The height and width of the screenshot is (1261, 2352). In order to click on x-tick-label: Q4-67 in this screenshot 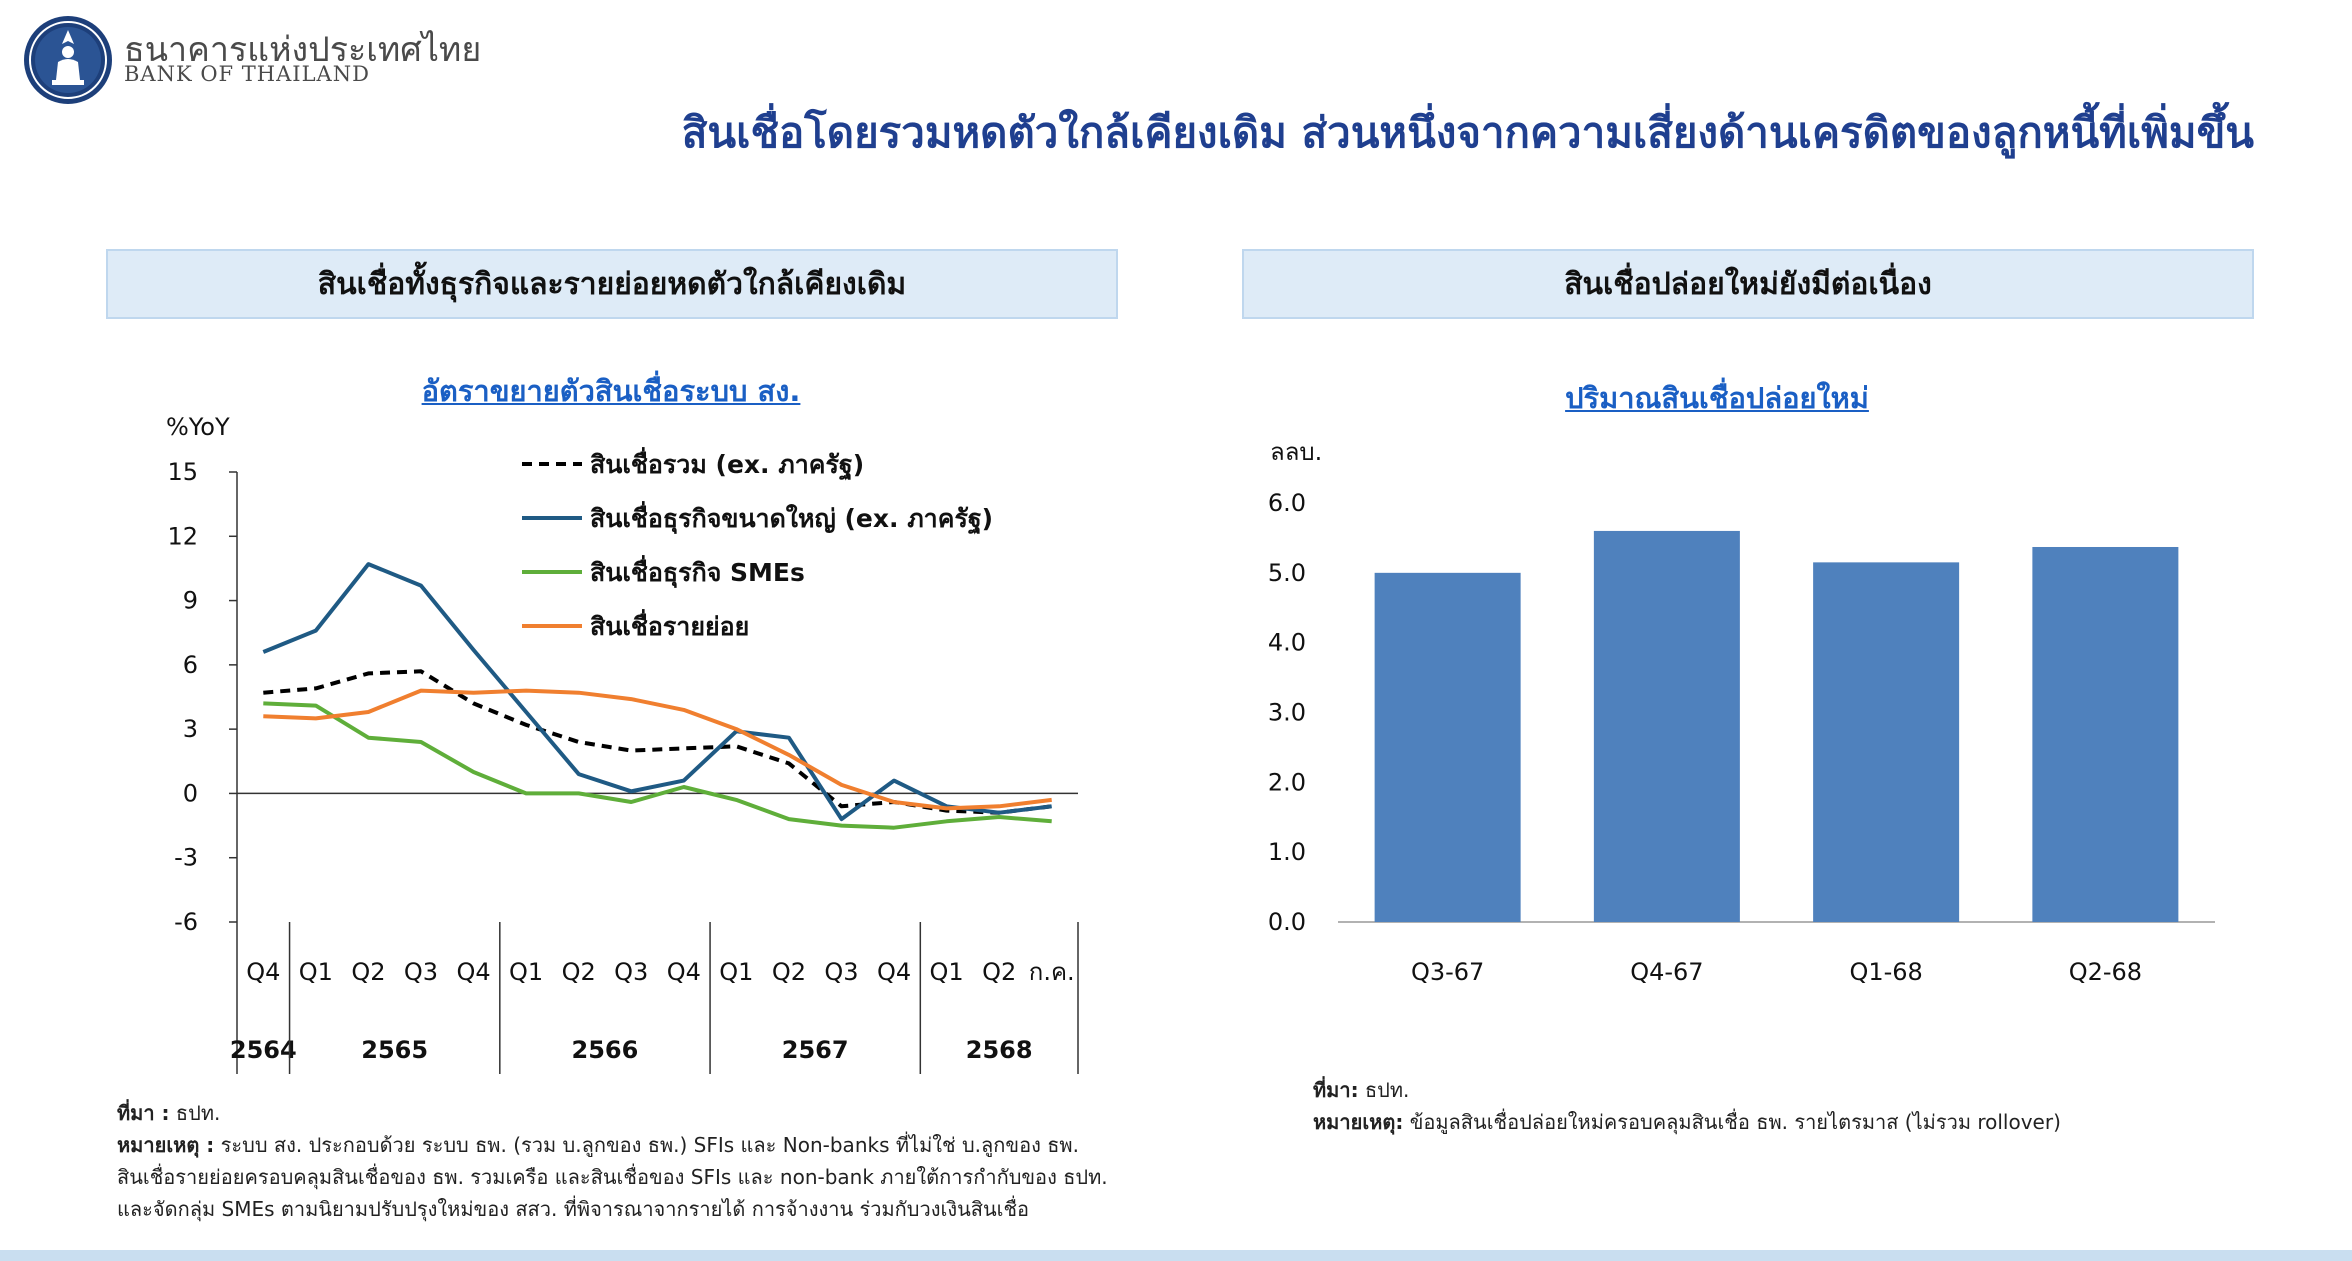, I will do `click(1666, 972)`.